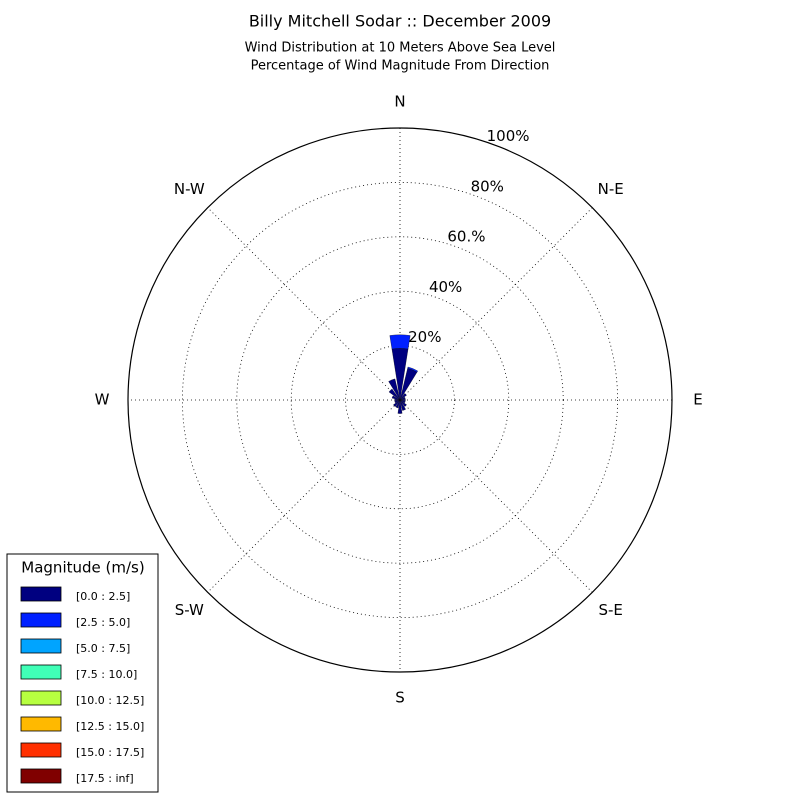  I want to click on legend-label: [2.5 : 5.0], so click(103, 622).